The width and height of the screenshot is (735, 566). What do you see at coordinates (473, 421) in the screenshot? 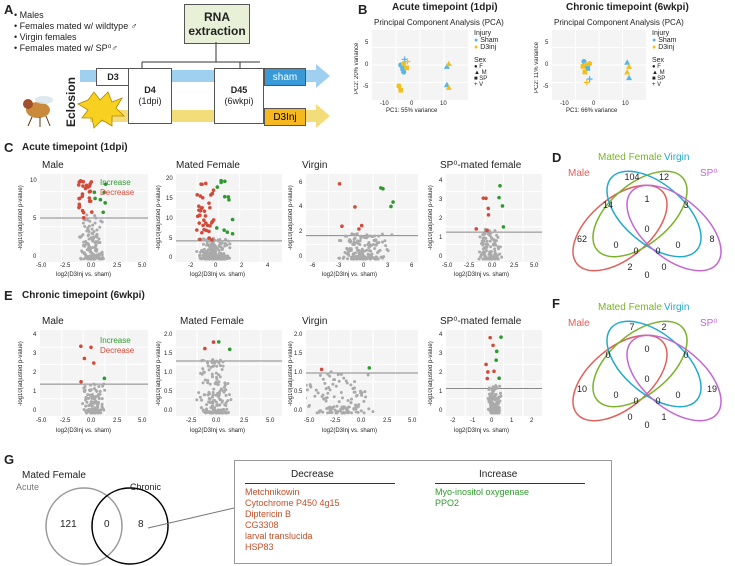
I see `tick: -1` at bounding box center [473, 421].